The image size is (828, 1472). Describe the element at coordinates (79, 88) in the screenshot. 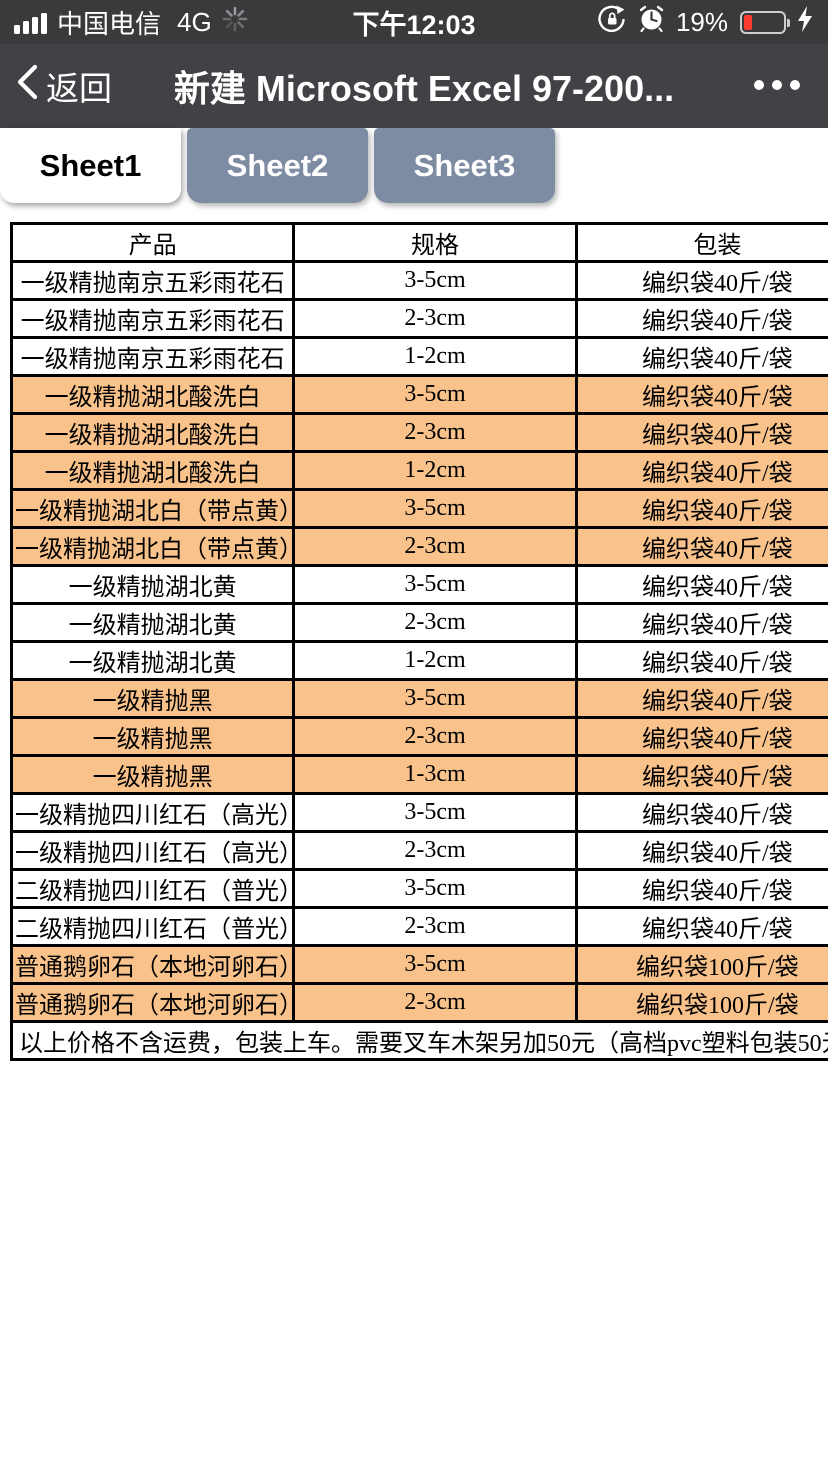

I see `back-button-label: 返回` at that location.